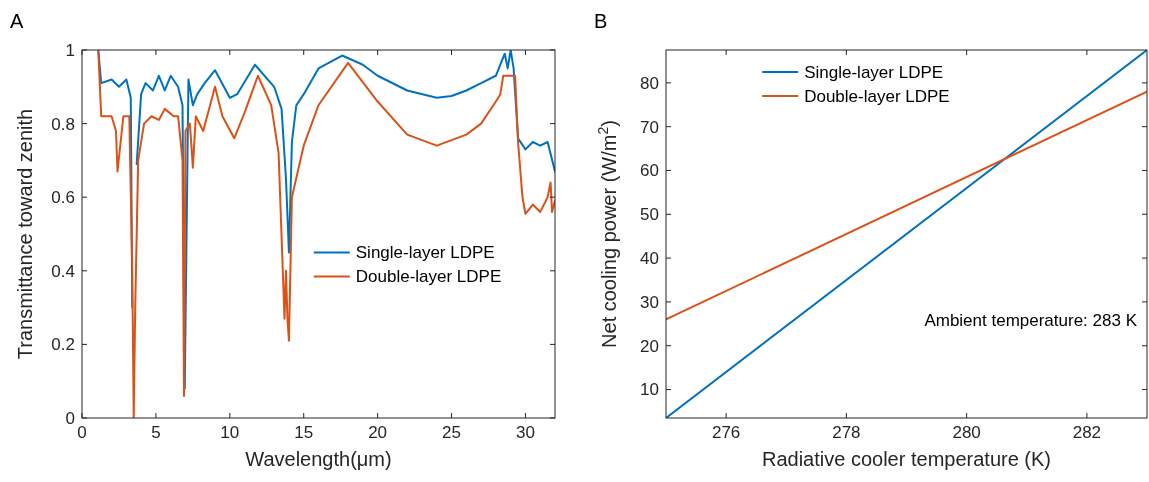 The height and width of the screenshot is (482, 1149). What do you see at coordinates (846, 432) in the screenshot?
I see `x-tick-label: 278` at bounding box center [846, 432].